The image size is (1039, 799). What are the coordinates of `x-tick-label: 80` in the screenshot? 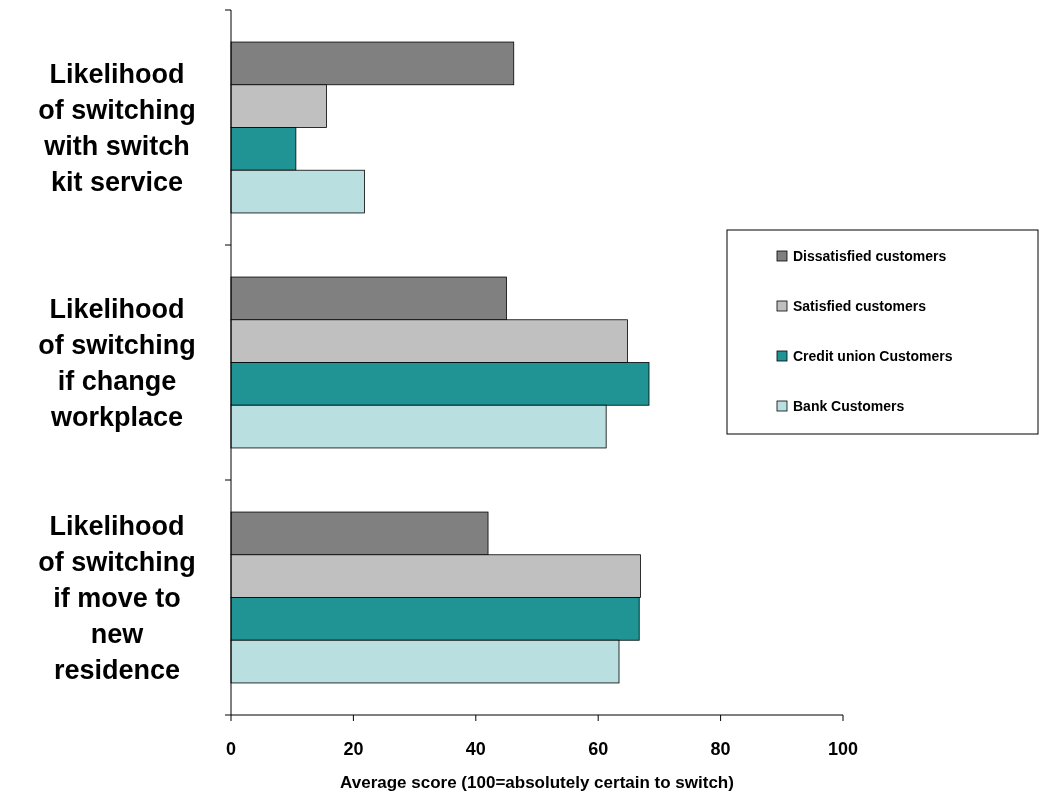 It's located at (720, 749).